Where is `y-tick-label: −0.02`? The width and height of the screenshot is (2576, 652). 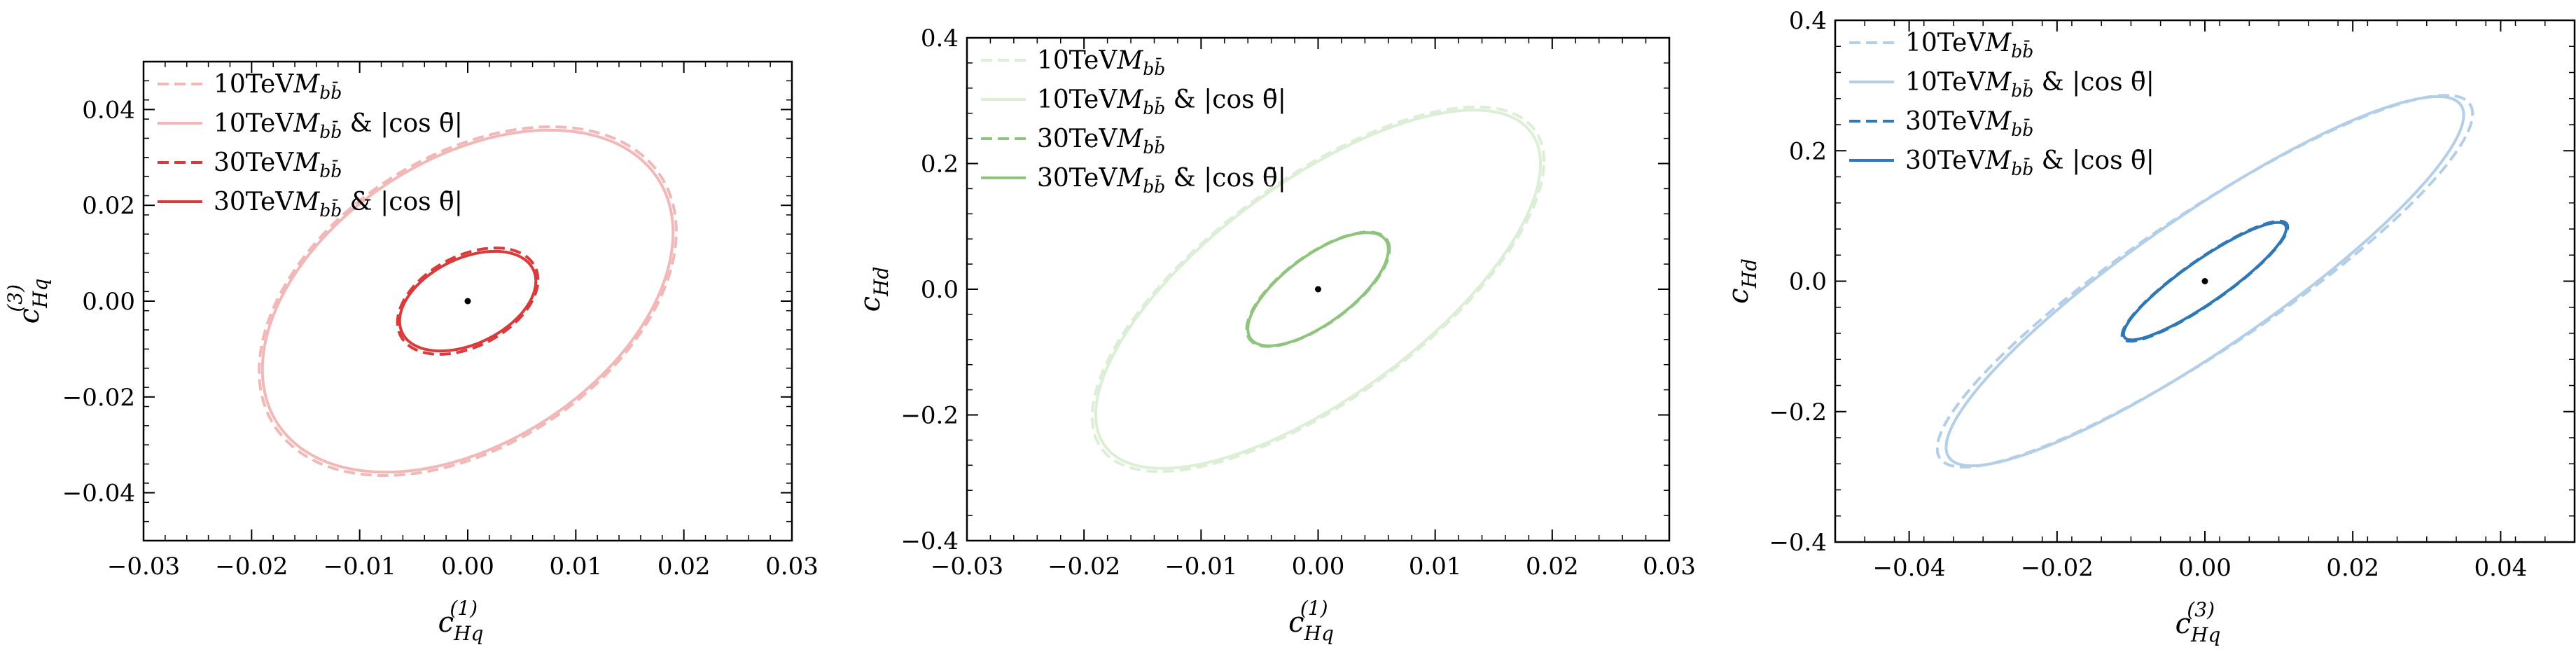
y-tick-label: −0.02 is located at coordinates (98, 398).